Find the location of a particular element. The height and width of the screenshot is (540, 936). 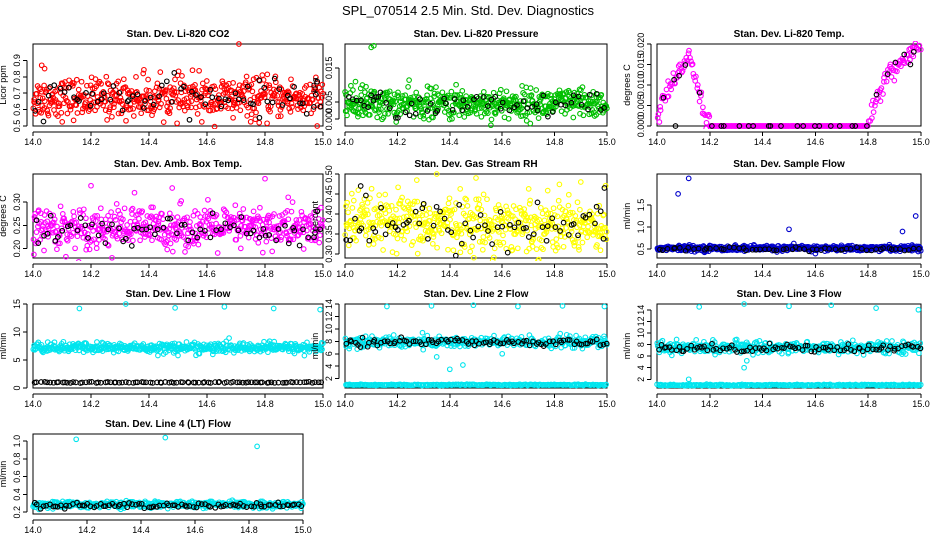

x-tick-label: 14.4 is located at coordinates (149, 404).